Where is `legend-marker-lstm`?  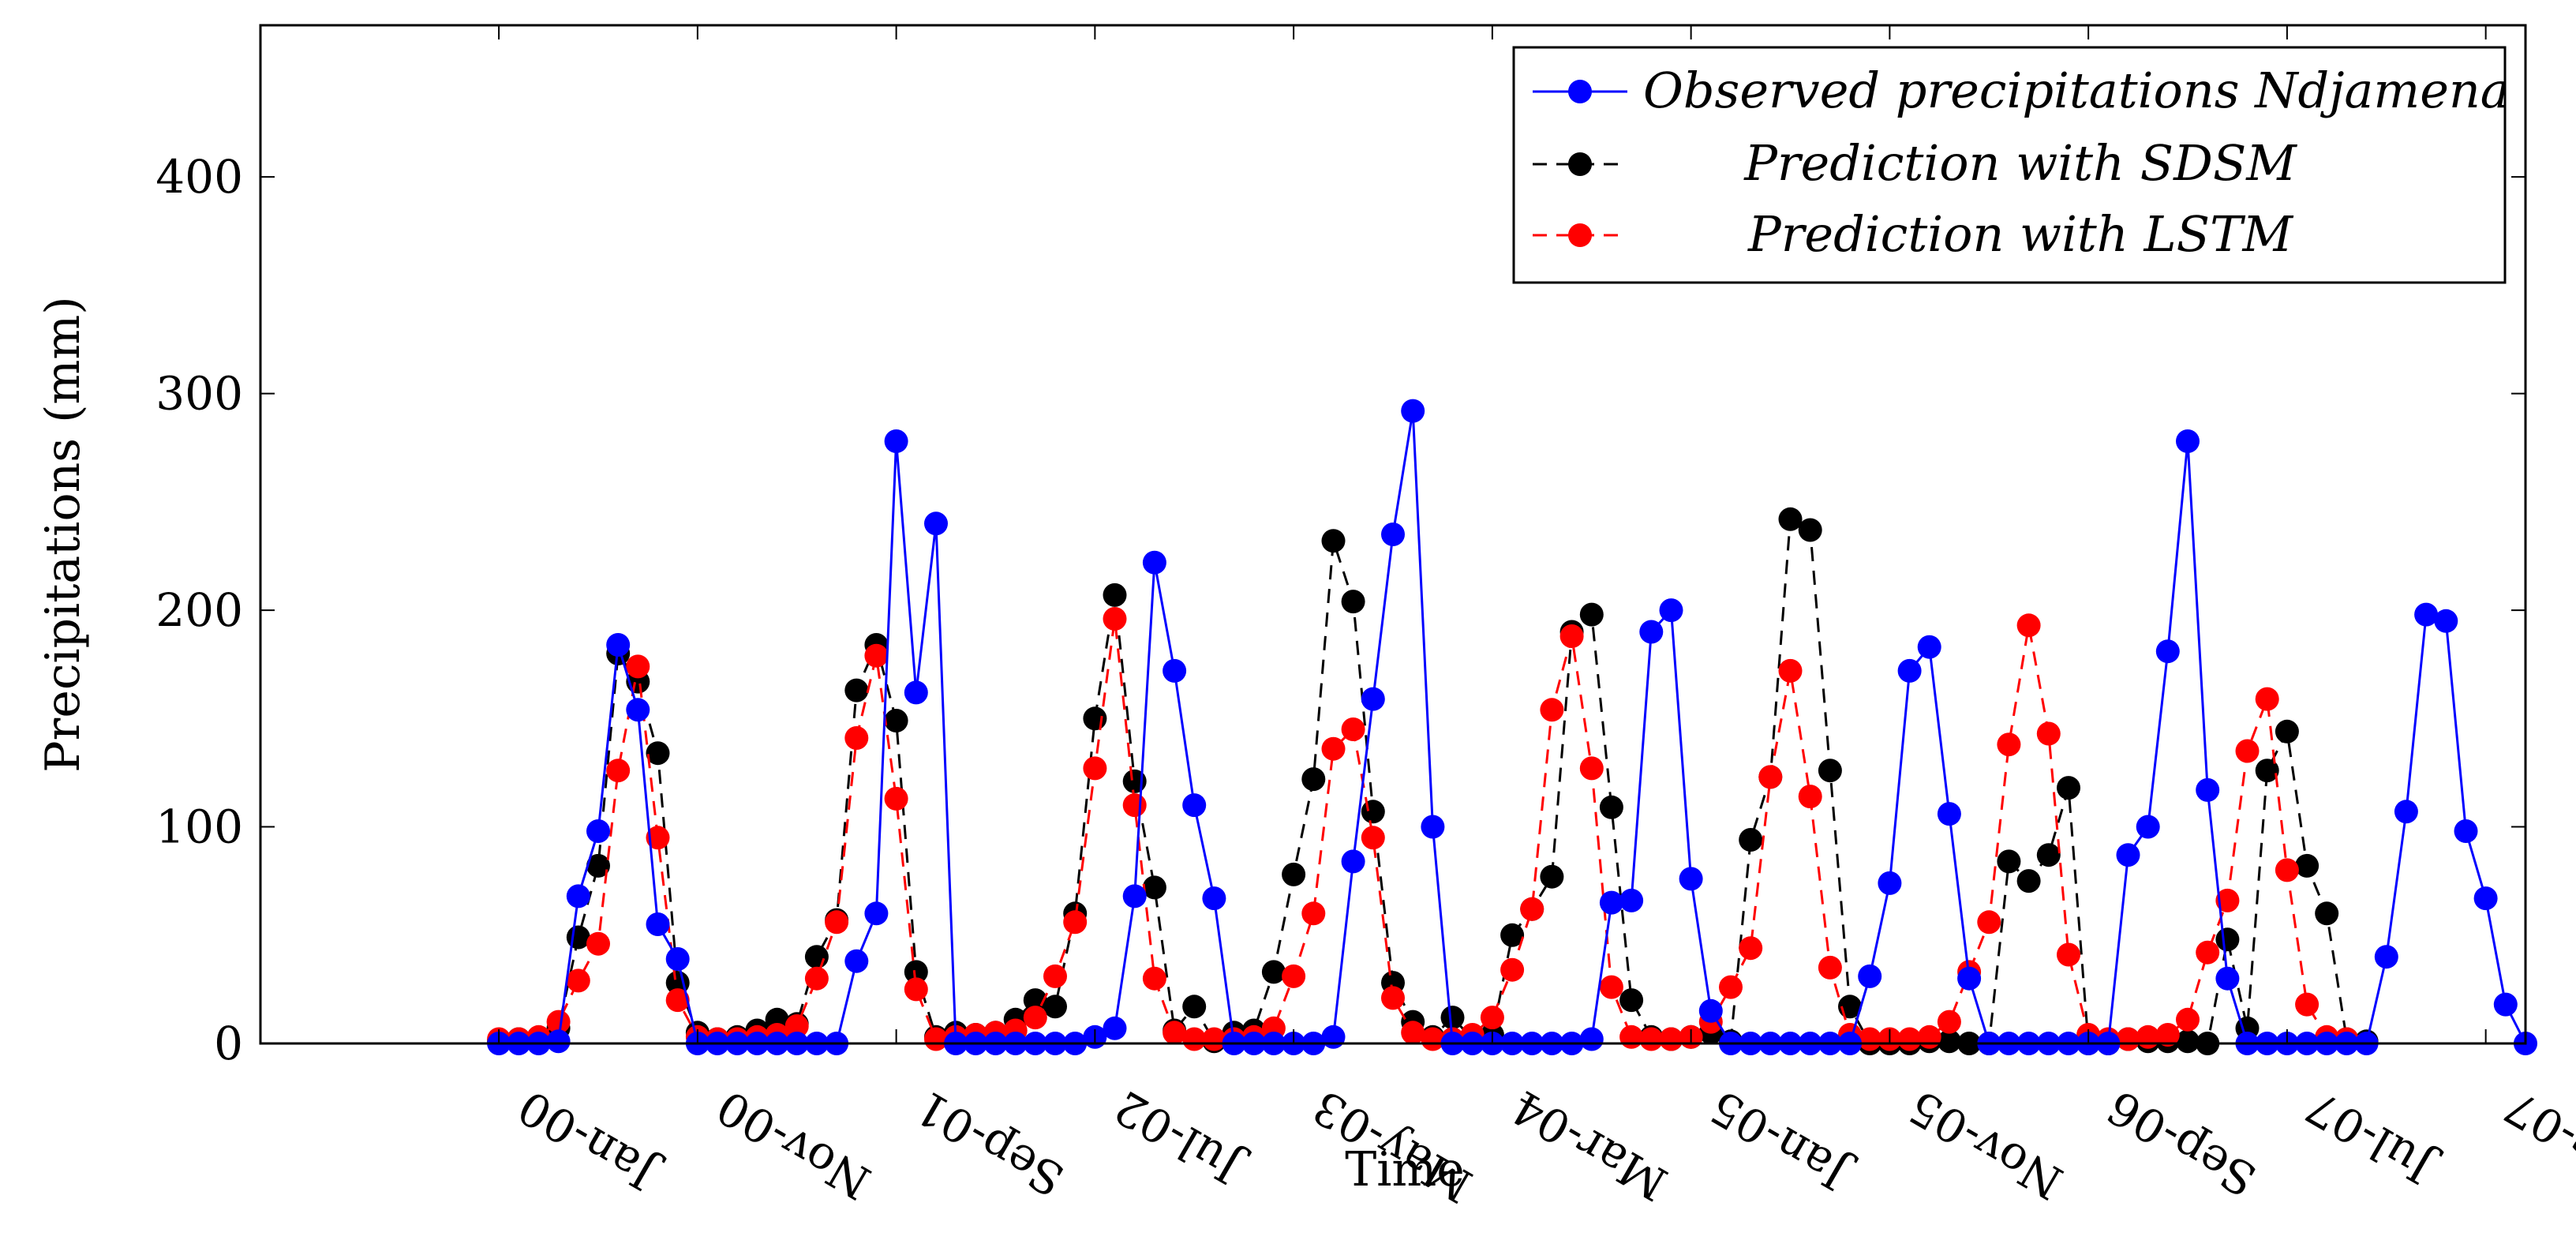 legend-marker-lstm is located at coordinates (1580, 235).